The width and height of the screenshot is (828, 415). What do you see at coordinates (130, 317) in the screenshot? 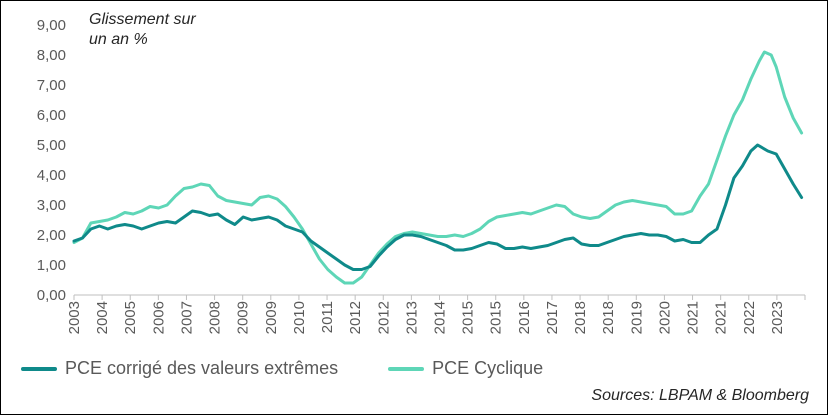
I see `x-tick-label: 2005` at bounding box center [130, 317].